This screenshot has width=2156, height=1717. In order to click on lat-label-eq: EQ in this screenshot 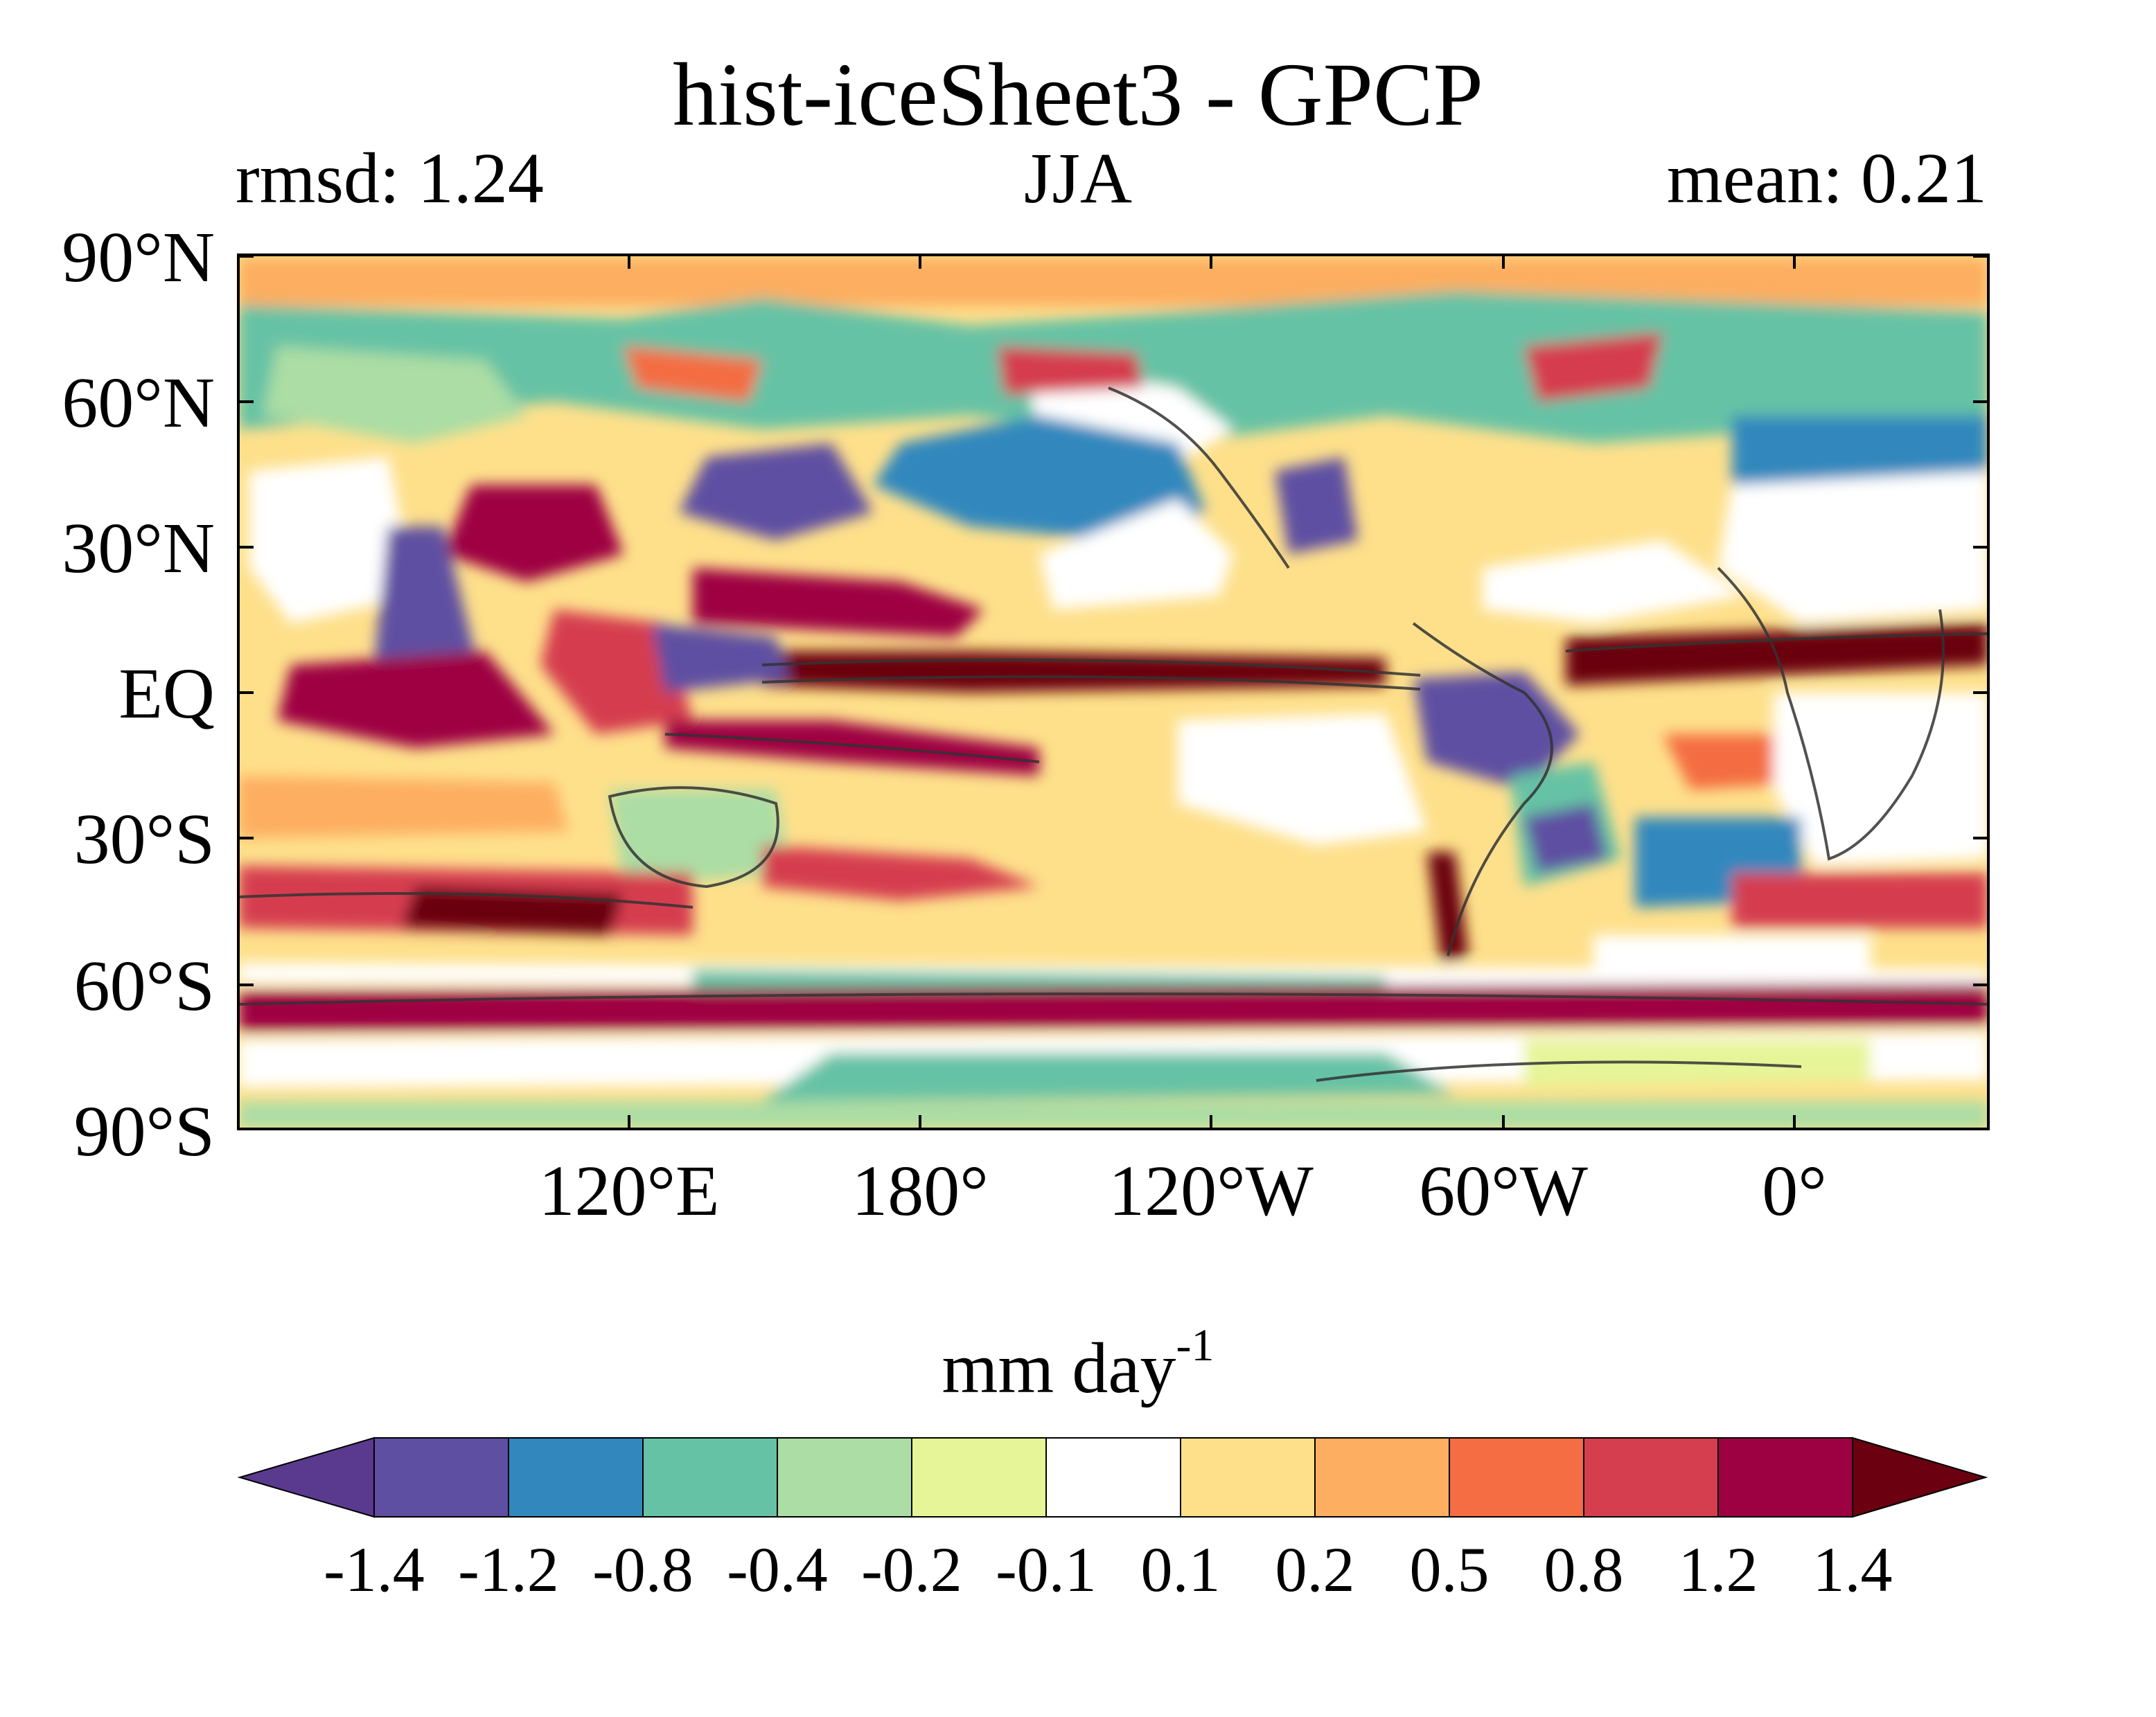, I will do `click(167, 694)`.